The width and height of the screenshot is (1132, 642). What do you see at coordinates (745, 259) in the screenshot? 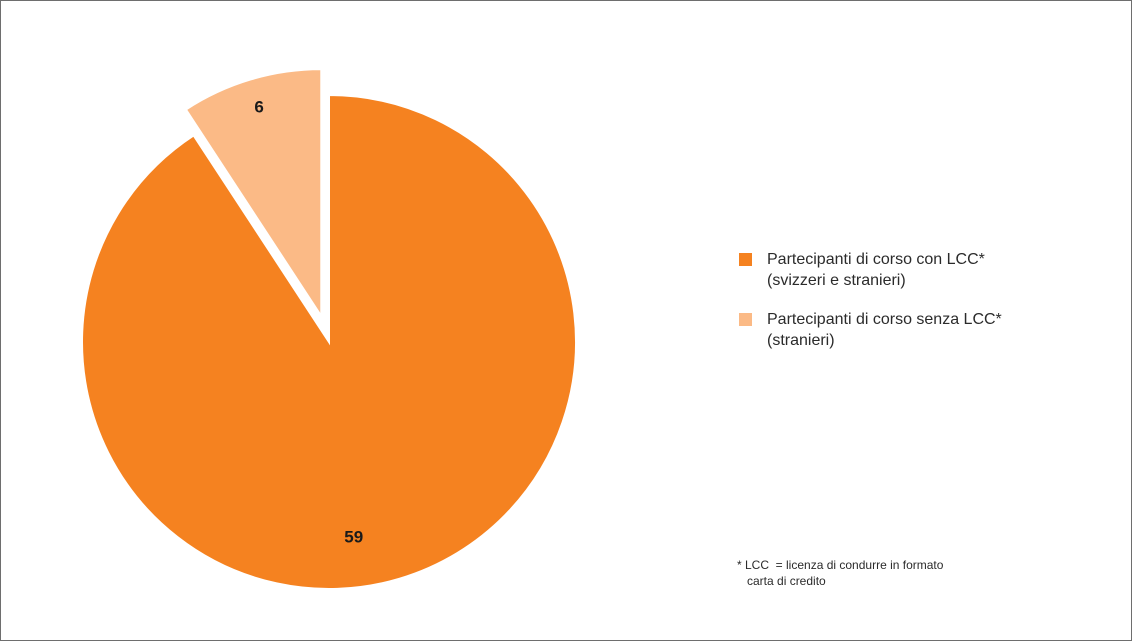
I see `legend-swatch-with-lcc` at bounding box center [745, 259].